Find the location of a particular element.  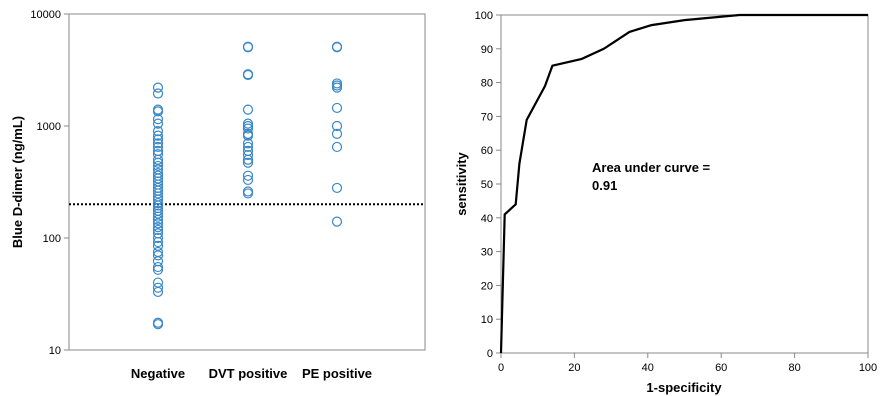

right-x-ticks: 0 20 40 60 80 100 is located at coordinates (687, 363).